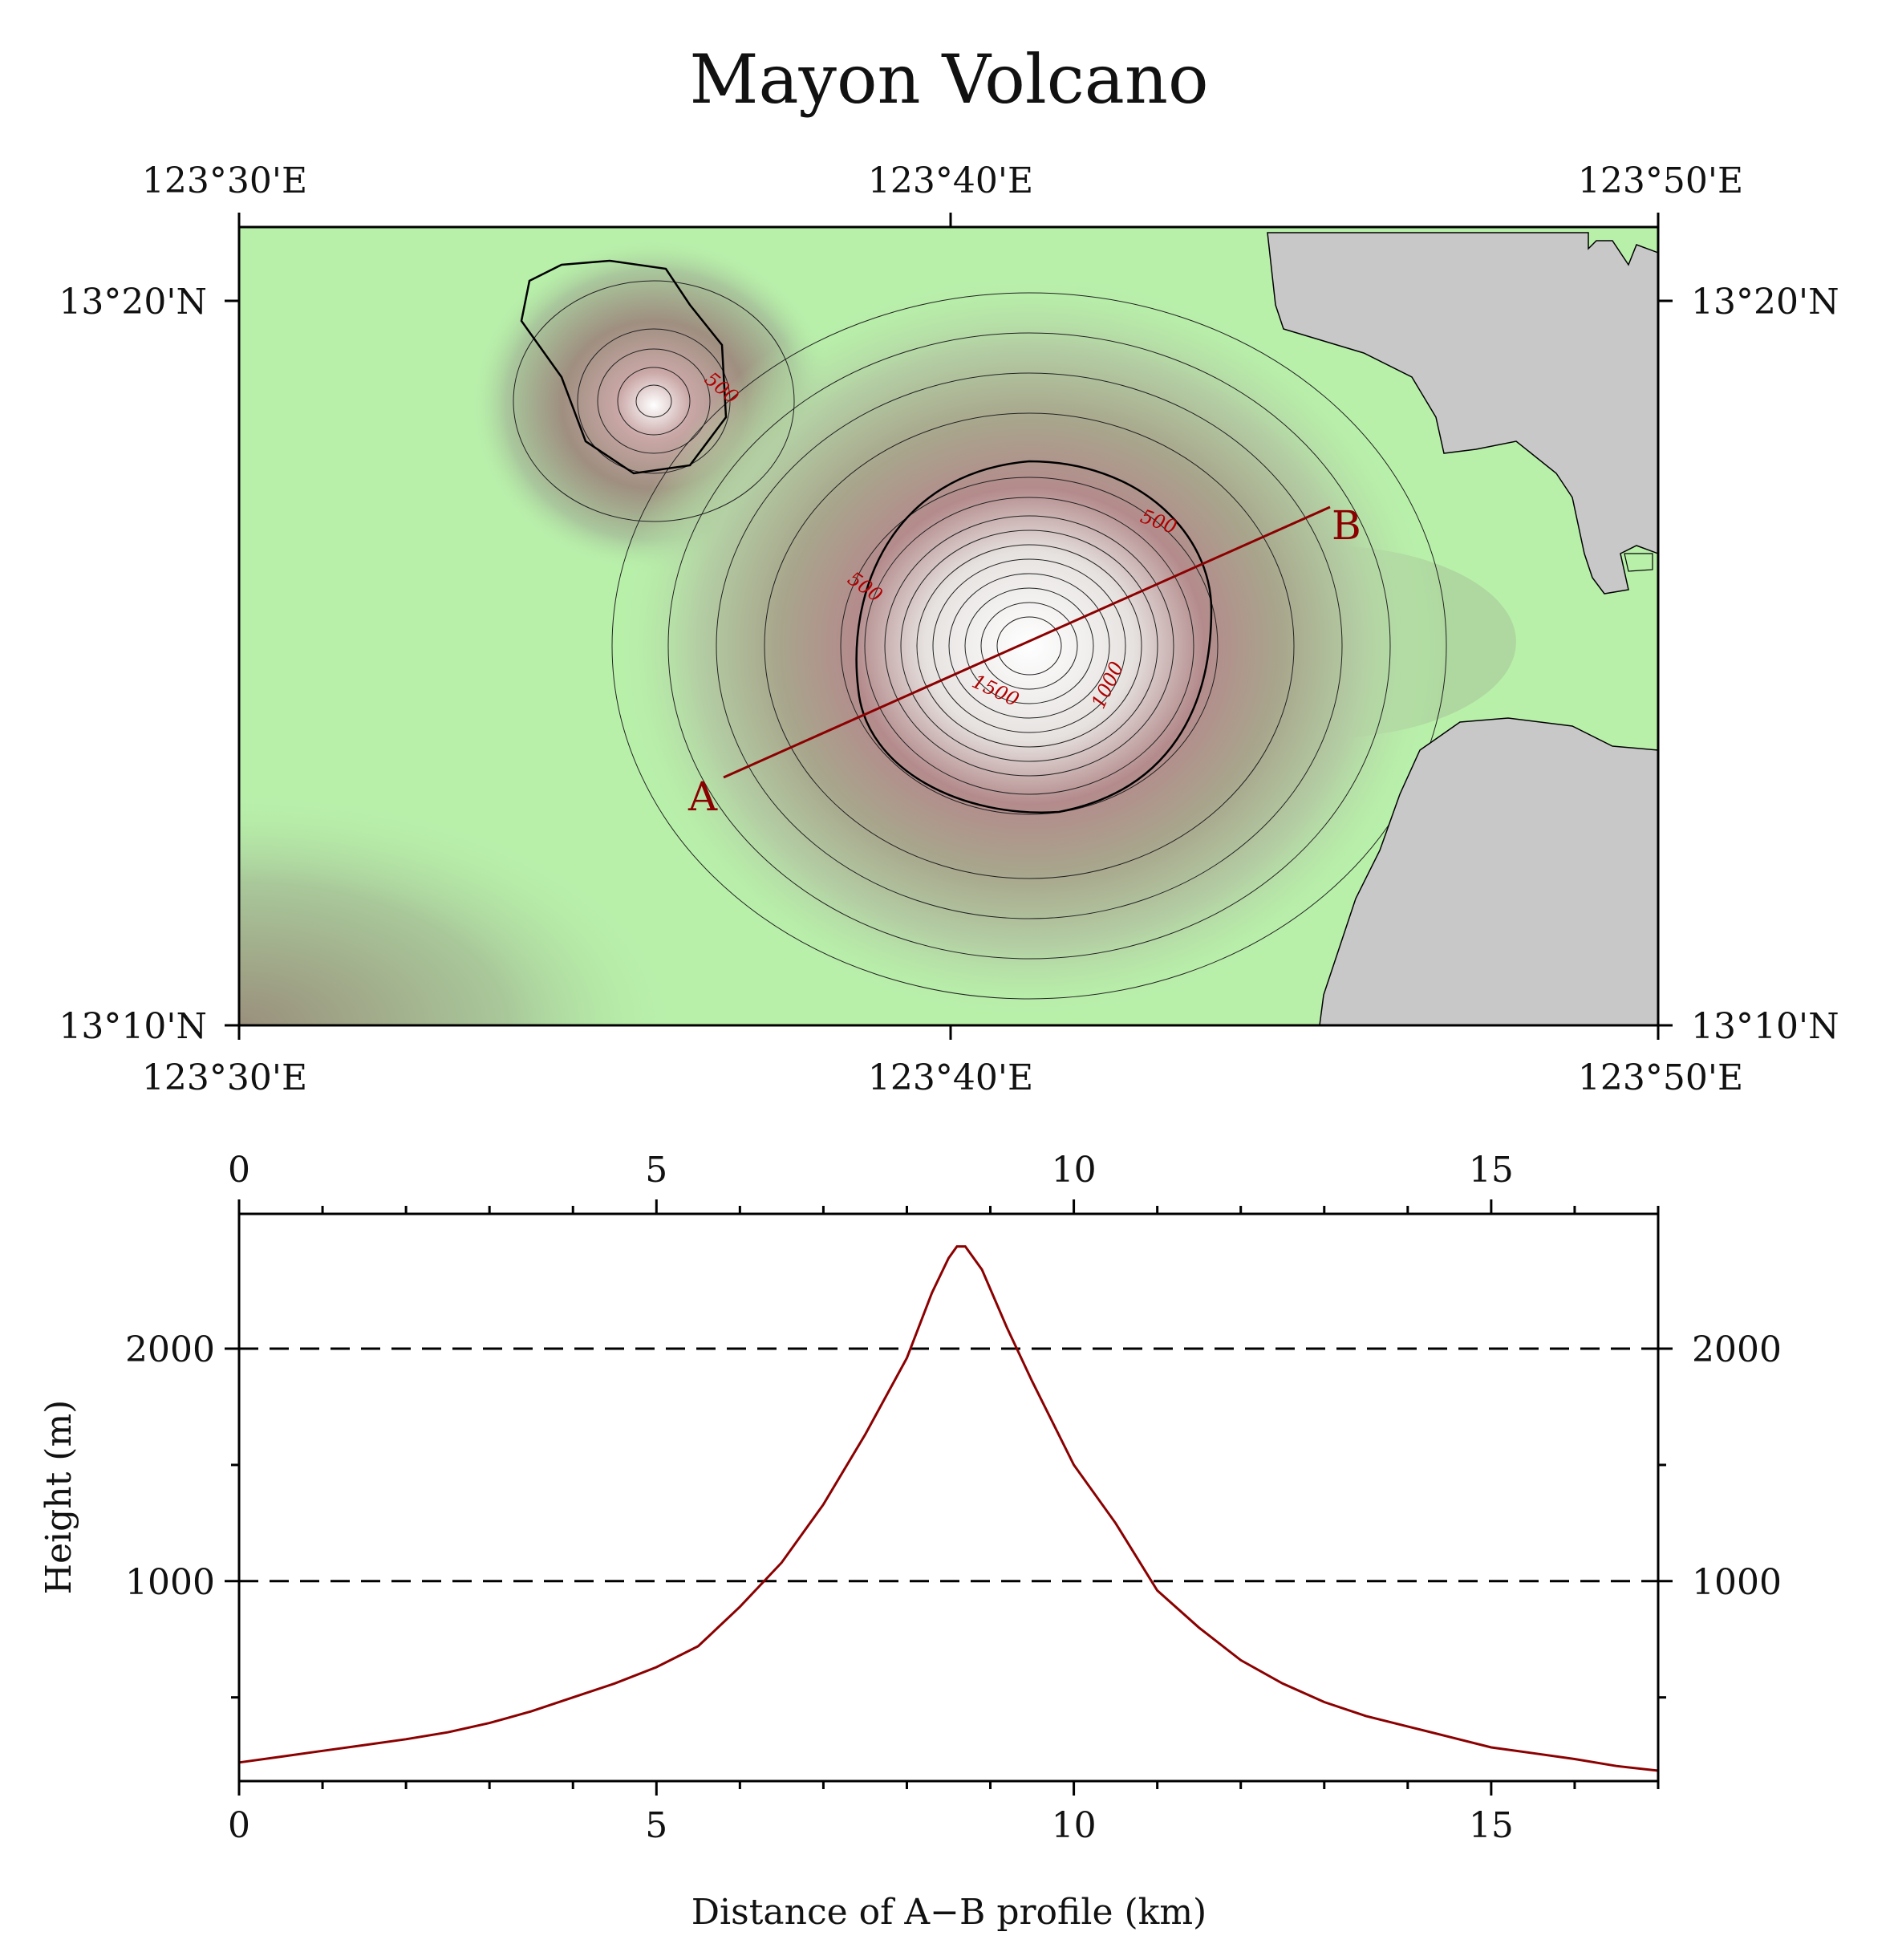 The height and width of the screenshot is (1960, 1898). I want to click on lat-tick-right-1: 13°20'N, so click(1765, 302).